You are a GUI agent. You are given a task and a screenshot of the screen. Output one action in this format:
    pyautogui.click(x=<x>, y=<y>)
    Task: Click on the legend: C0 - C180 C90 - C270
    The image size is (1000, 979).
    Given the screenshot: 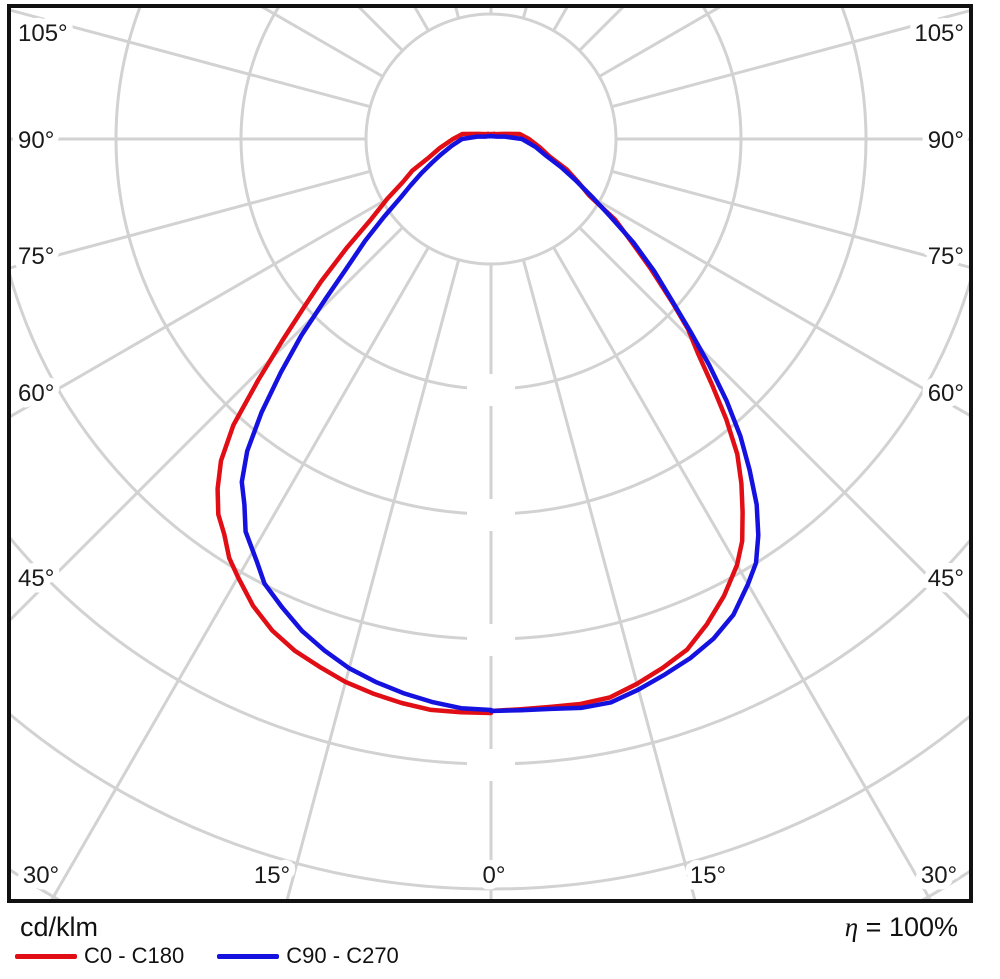 What is the action you would take?
    pyautogui.click(x=223, y=956)
    